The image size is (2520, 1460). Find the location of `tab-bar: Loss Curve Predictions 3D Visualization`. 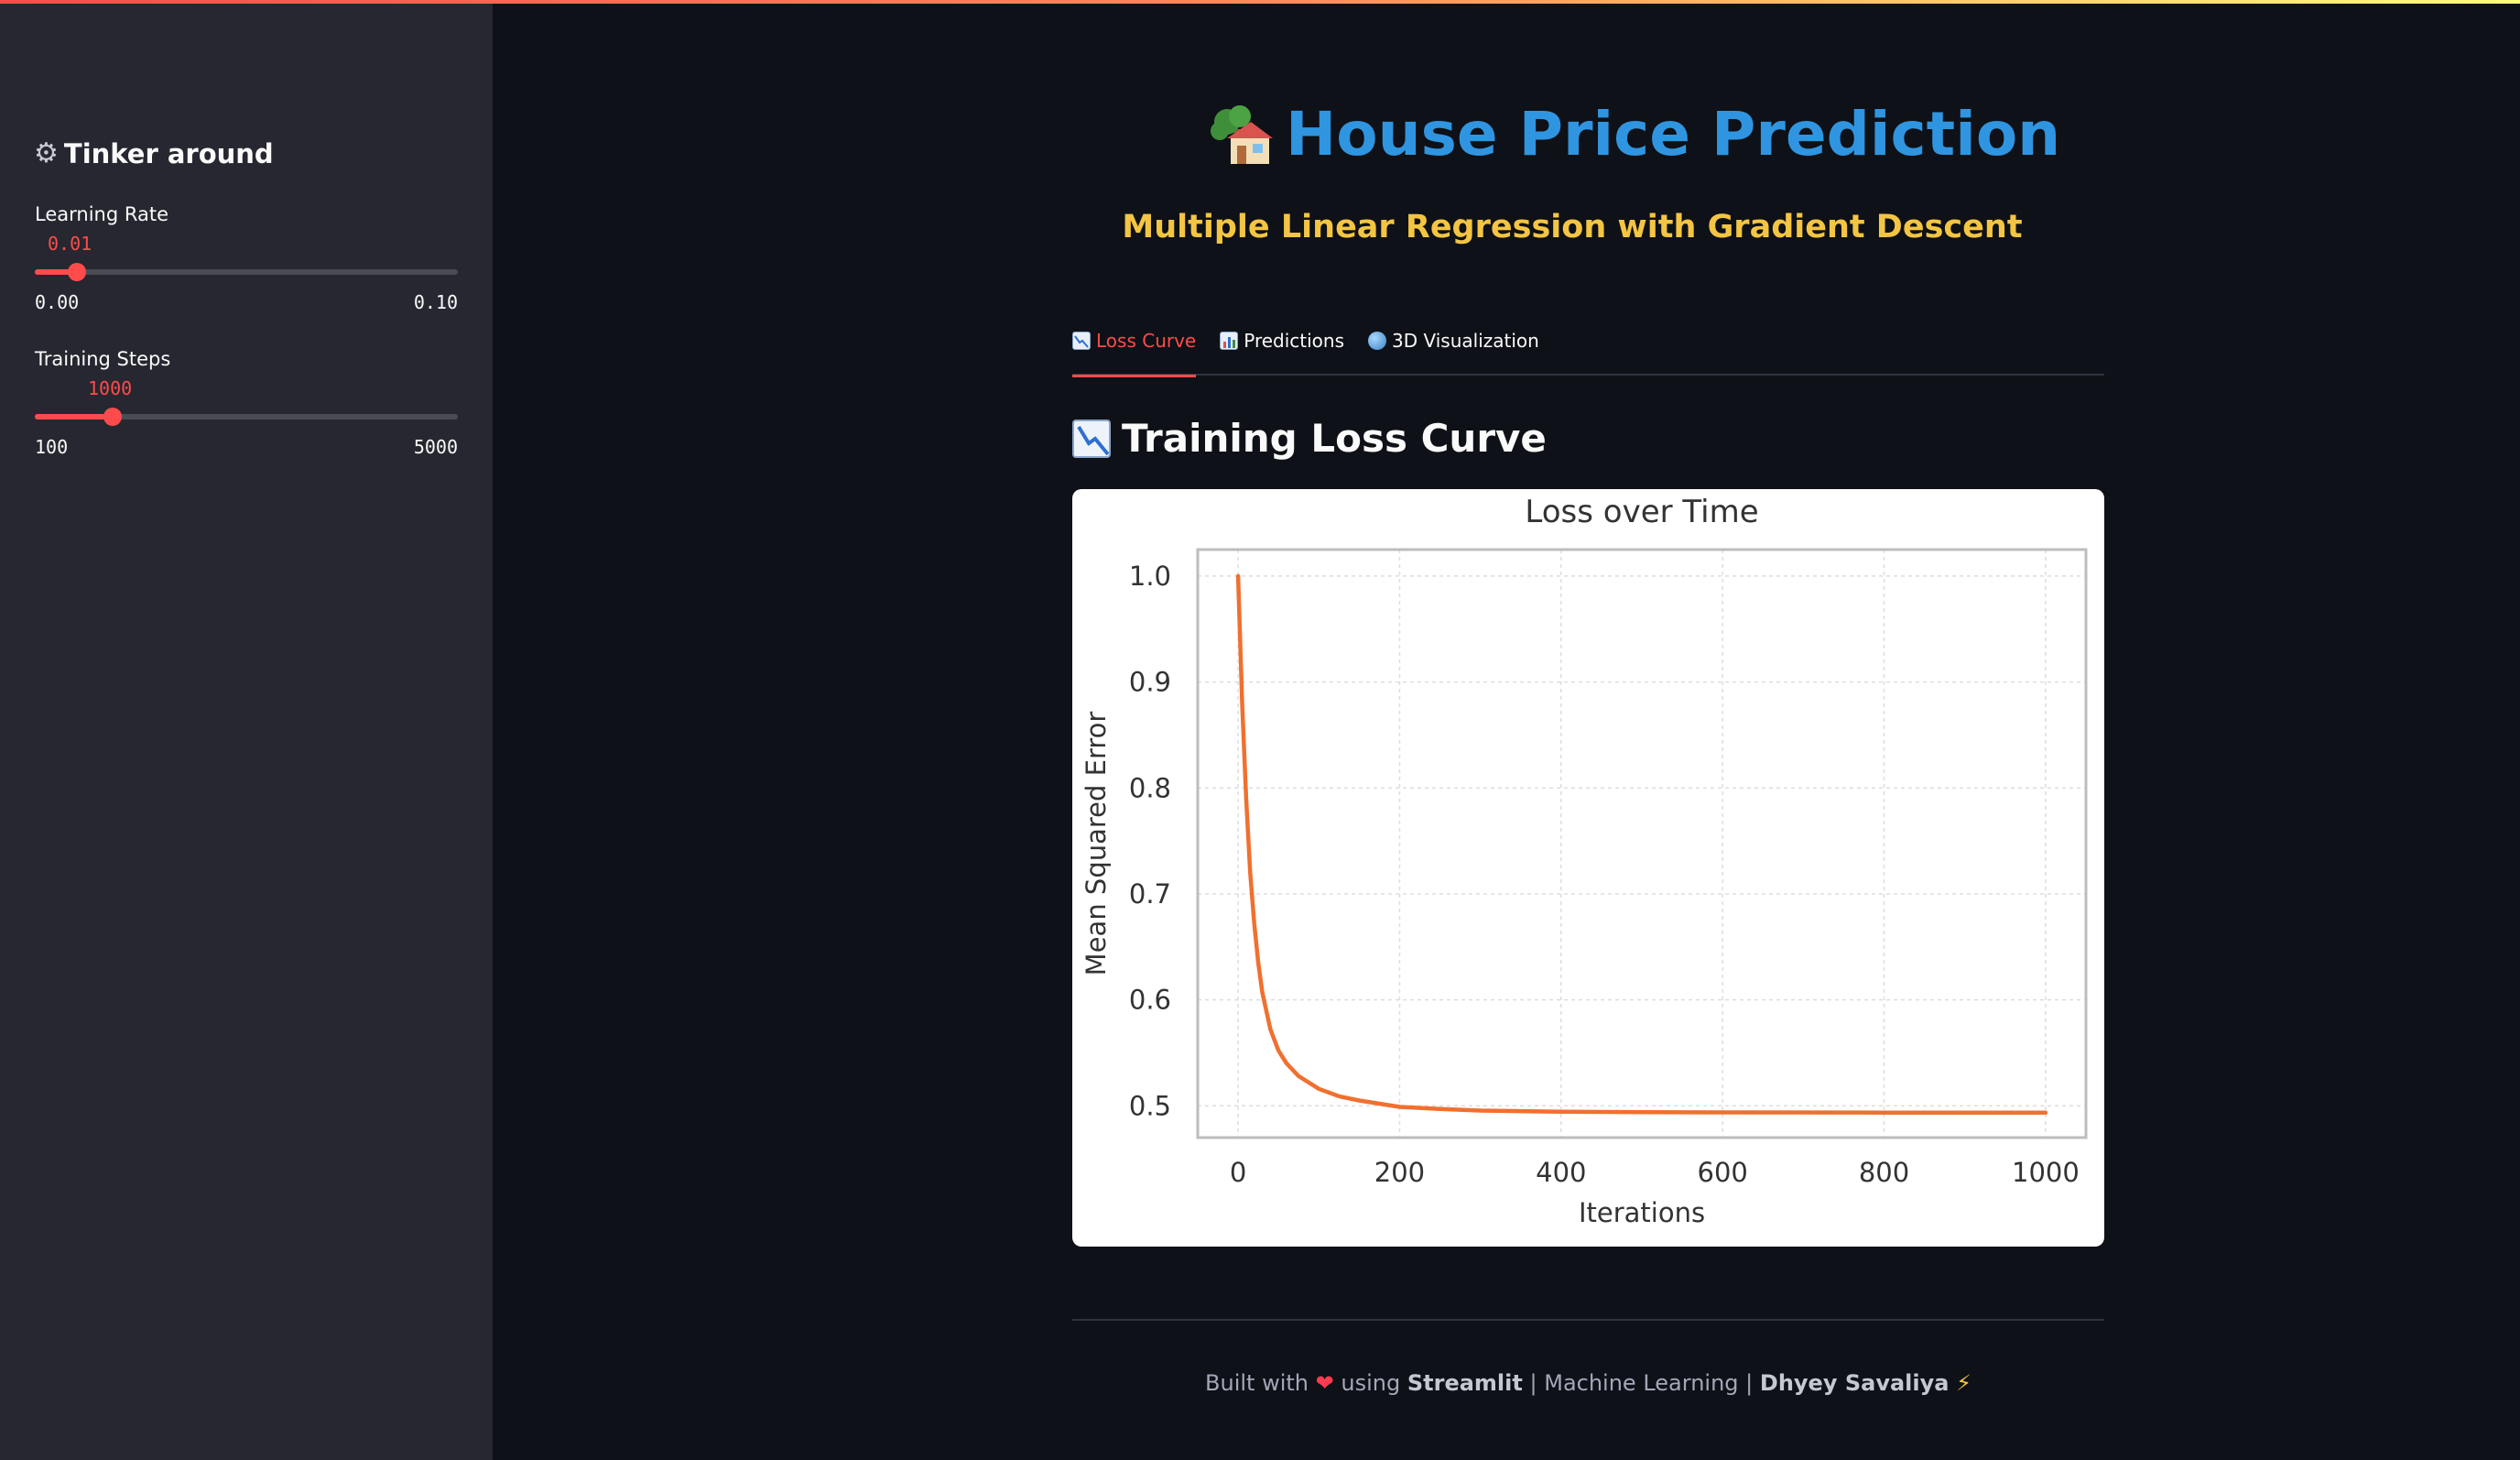

tab-bar: Loss Curve Predictions 3D Visualization is located at coordinates (1588, 351).